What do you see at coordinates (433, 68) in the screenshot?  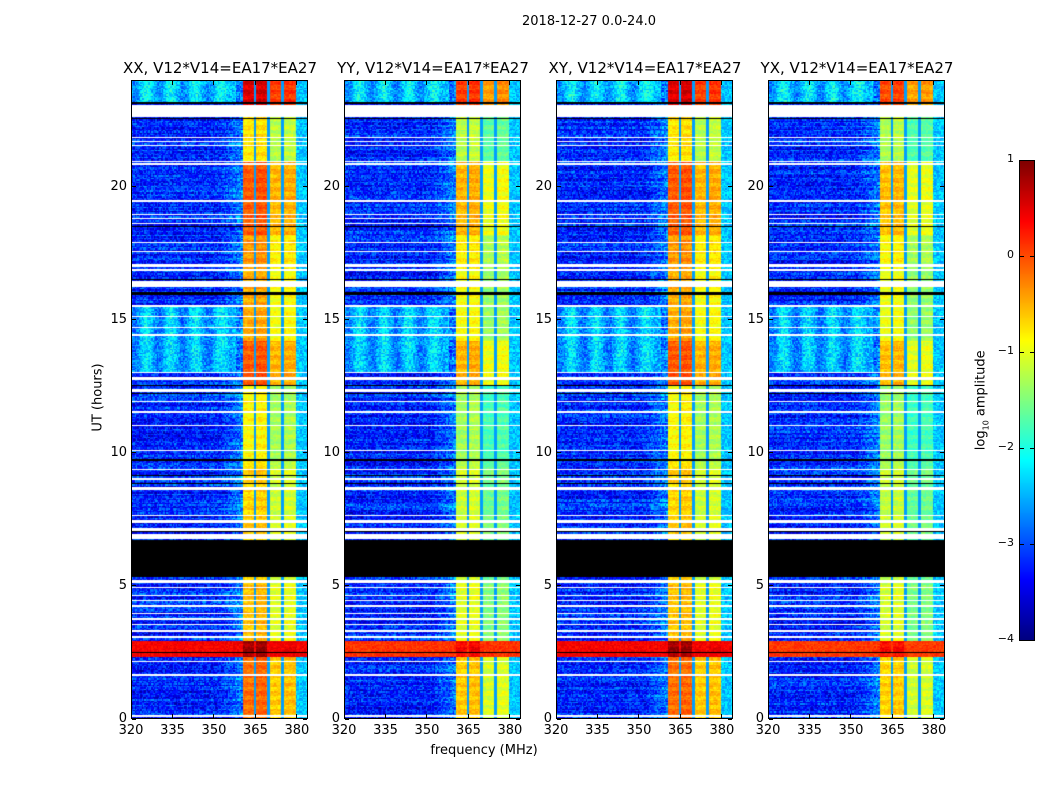 I see `panel-title-yy: YY, V12*V14=EA17*EA27` at bounding box center [433, 68].